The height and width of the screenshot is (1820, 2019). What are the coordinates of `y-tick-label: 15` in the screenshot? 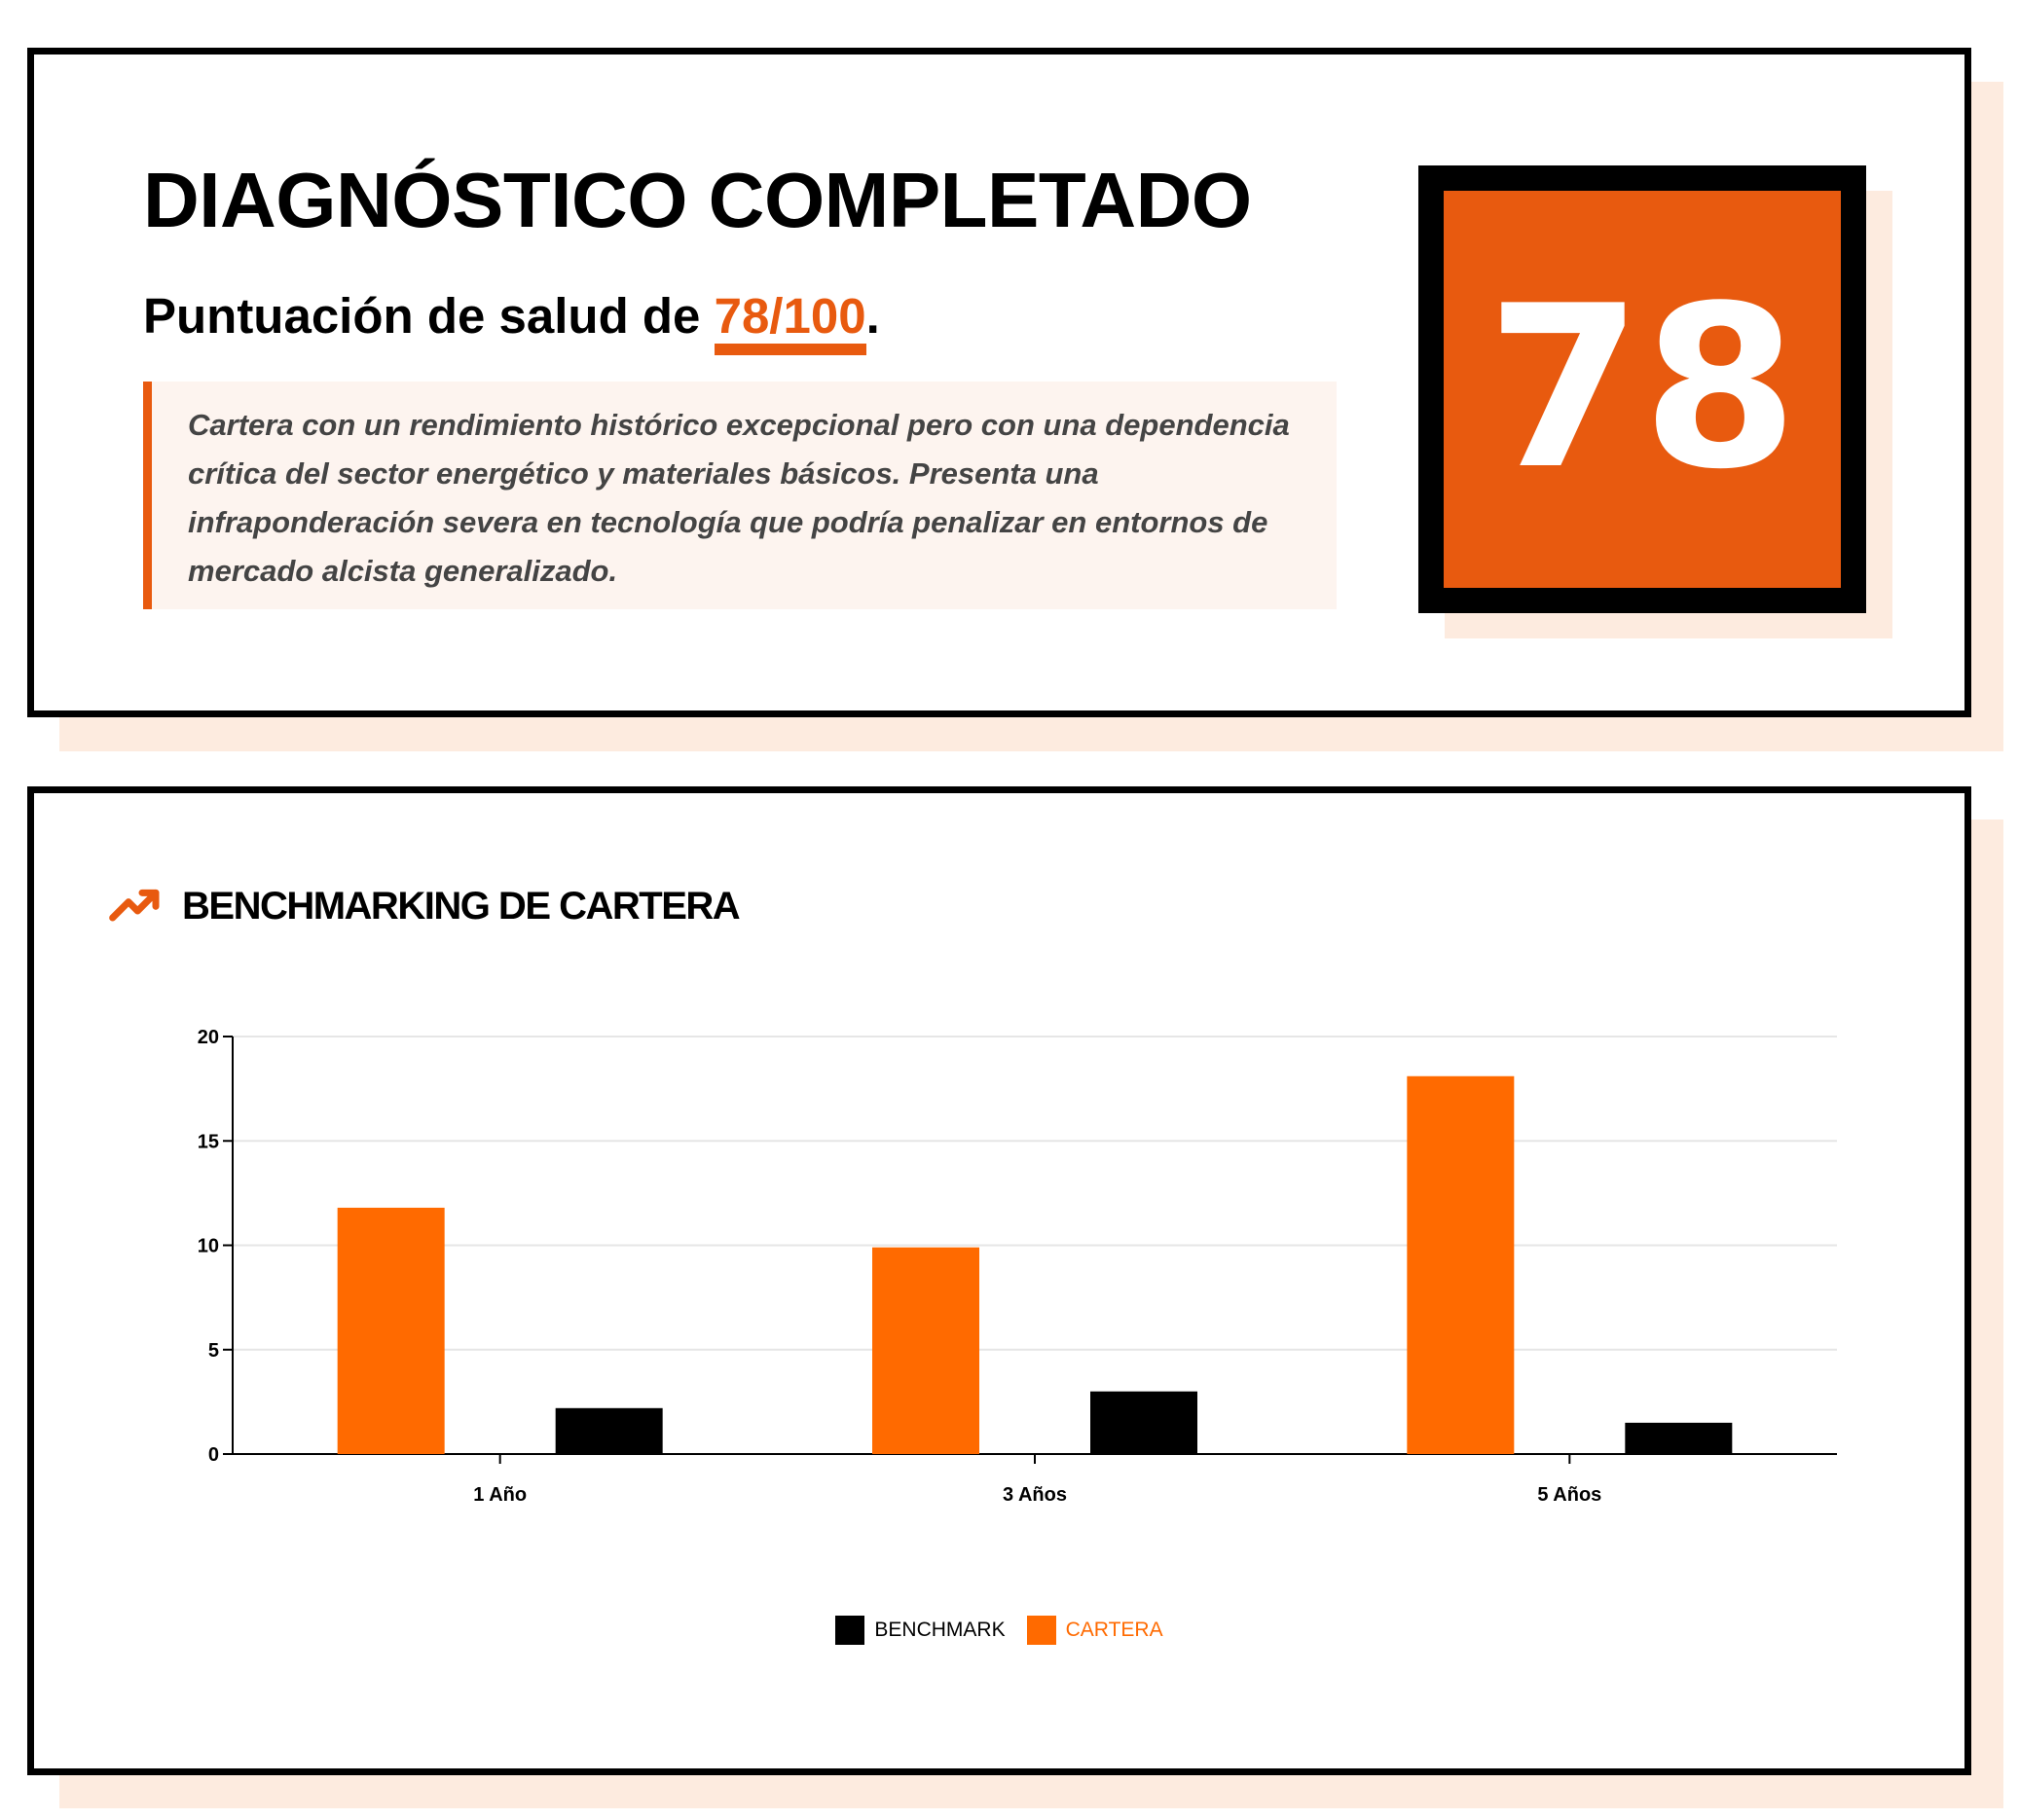 It's located at (208, 1141).